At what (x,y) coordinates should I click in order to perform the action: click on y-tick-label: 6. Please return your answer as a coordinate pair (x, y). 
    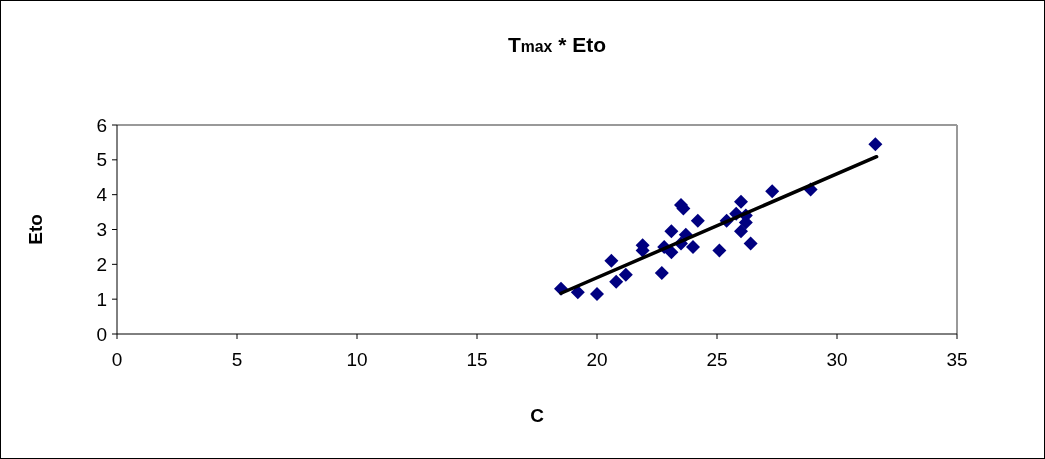
    Looking at the image, I should click on (101, 125).